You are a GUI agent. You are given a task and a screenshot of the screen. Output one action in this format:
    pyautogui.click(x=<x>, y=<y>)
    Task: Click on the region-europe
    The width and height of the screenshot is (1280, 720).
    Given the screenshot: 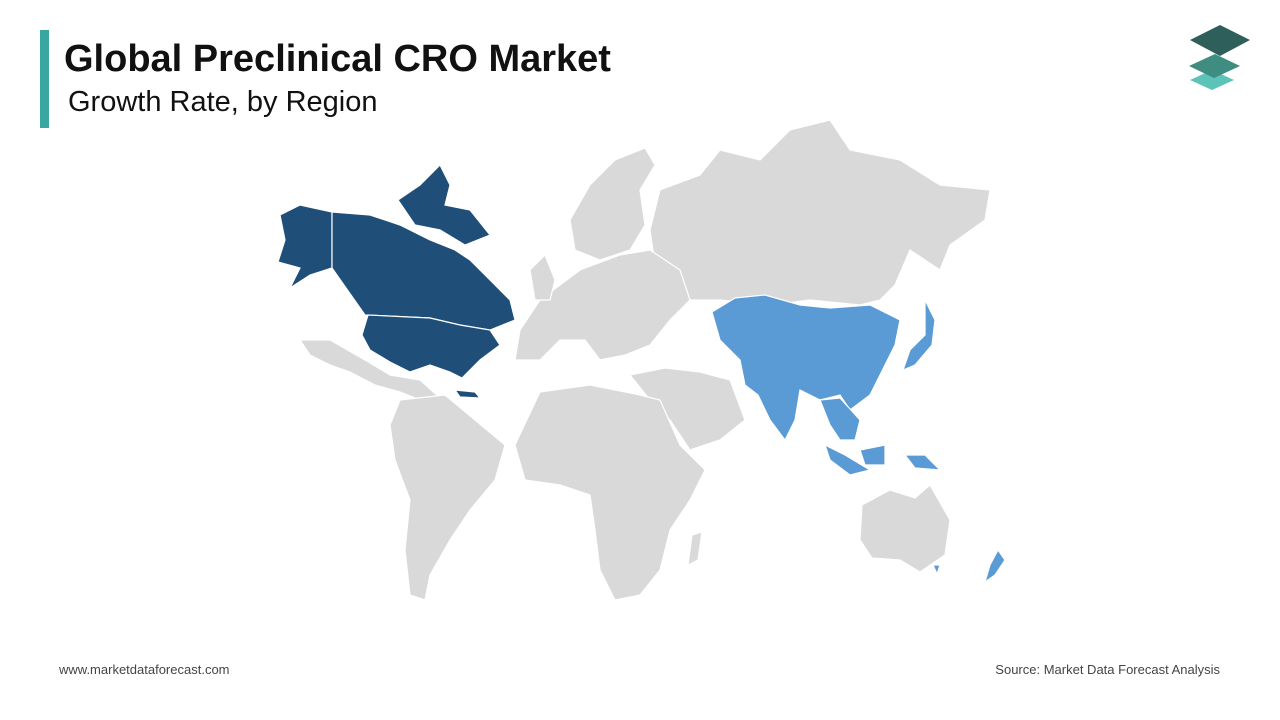 What is the action you would take?
    pyautogui.click(x=602, y=305)
    